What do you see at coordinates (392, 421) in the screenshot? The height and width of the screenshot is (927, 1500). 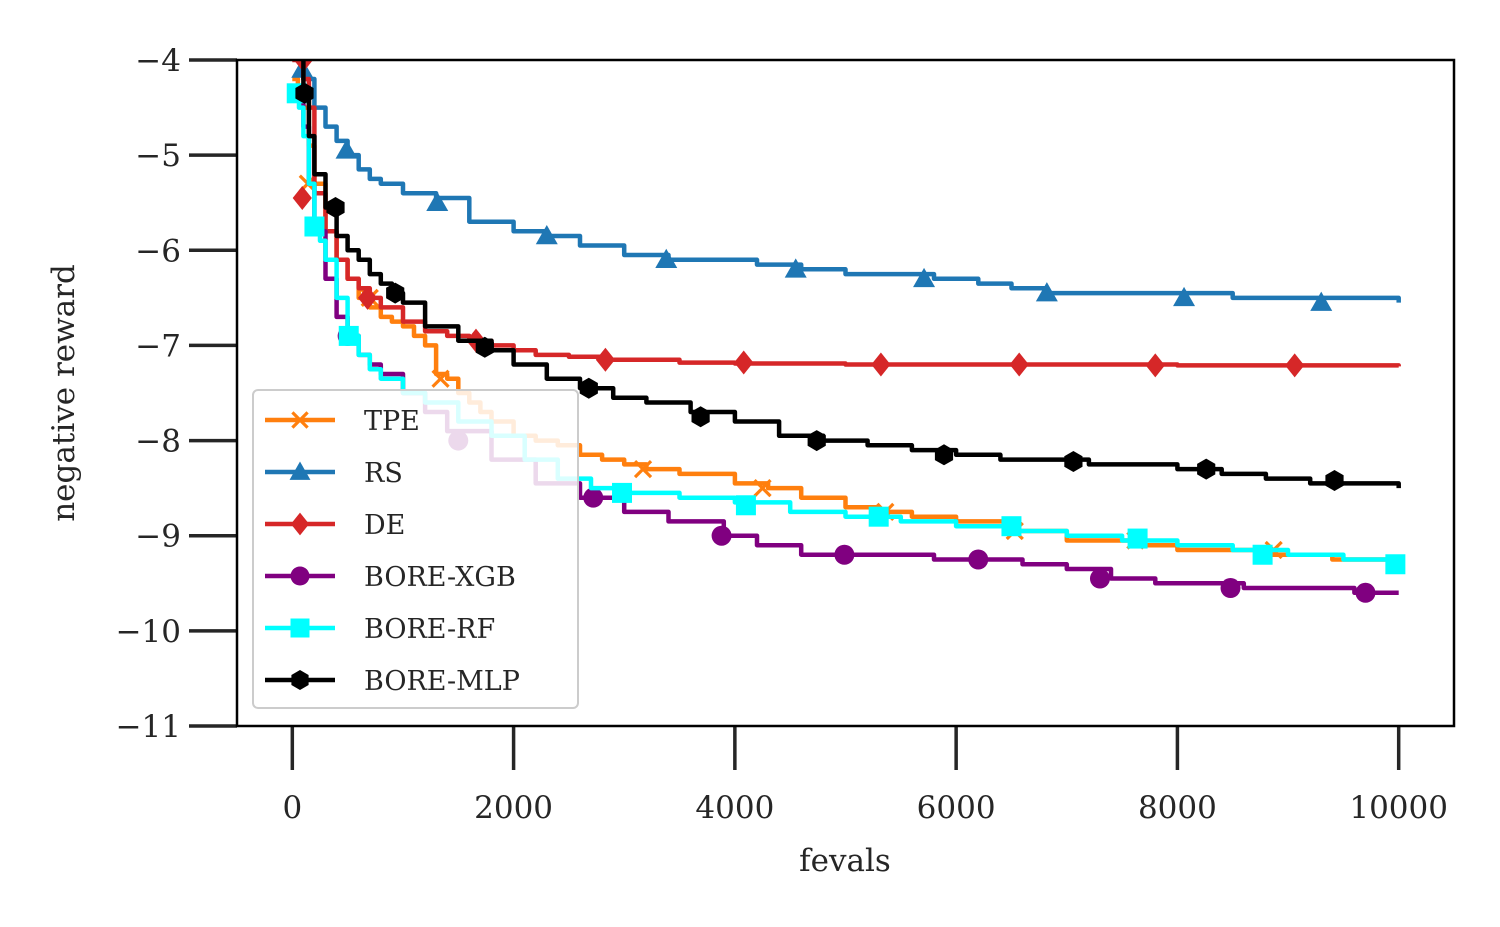 I see `legend-label-tpe: TPE` at bounding box center [392, 421].